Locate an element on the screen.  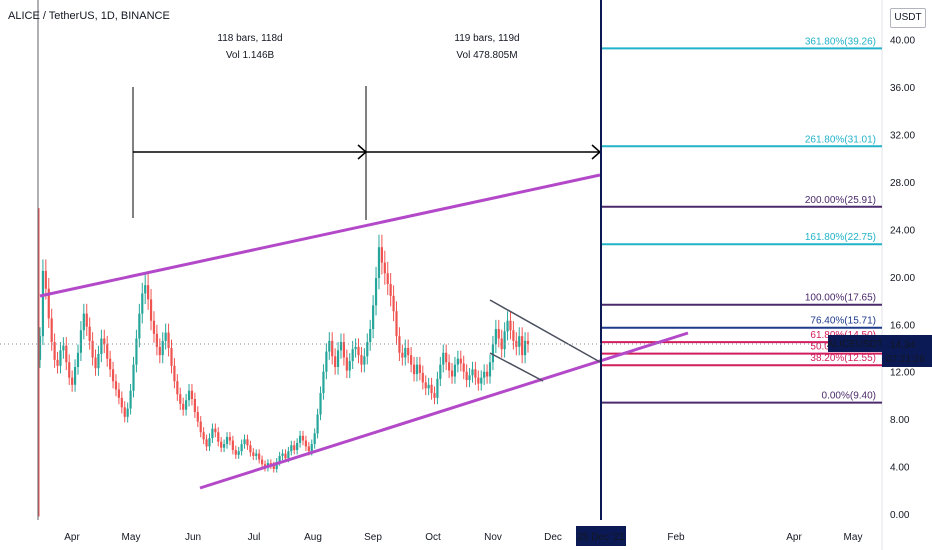
y-tick-label: 16.00 is located at coordinates (902, 325).